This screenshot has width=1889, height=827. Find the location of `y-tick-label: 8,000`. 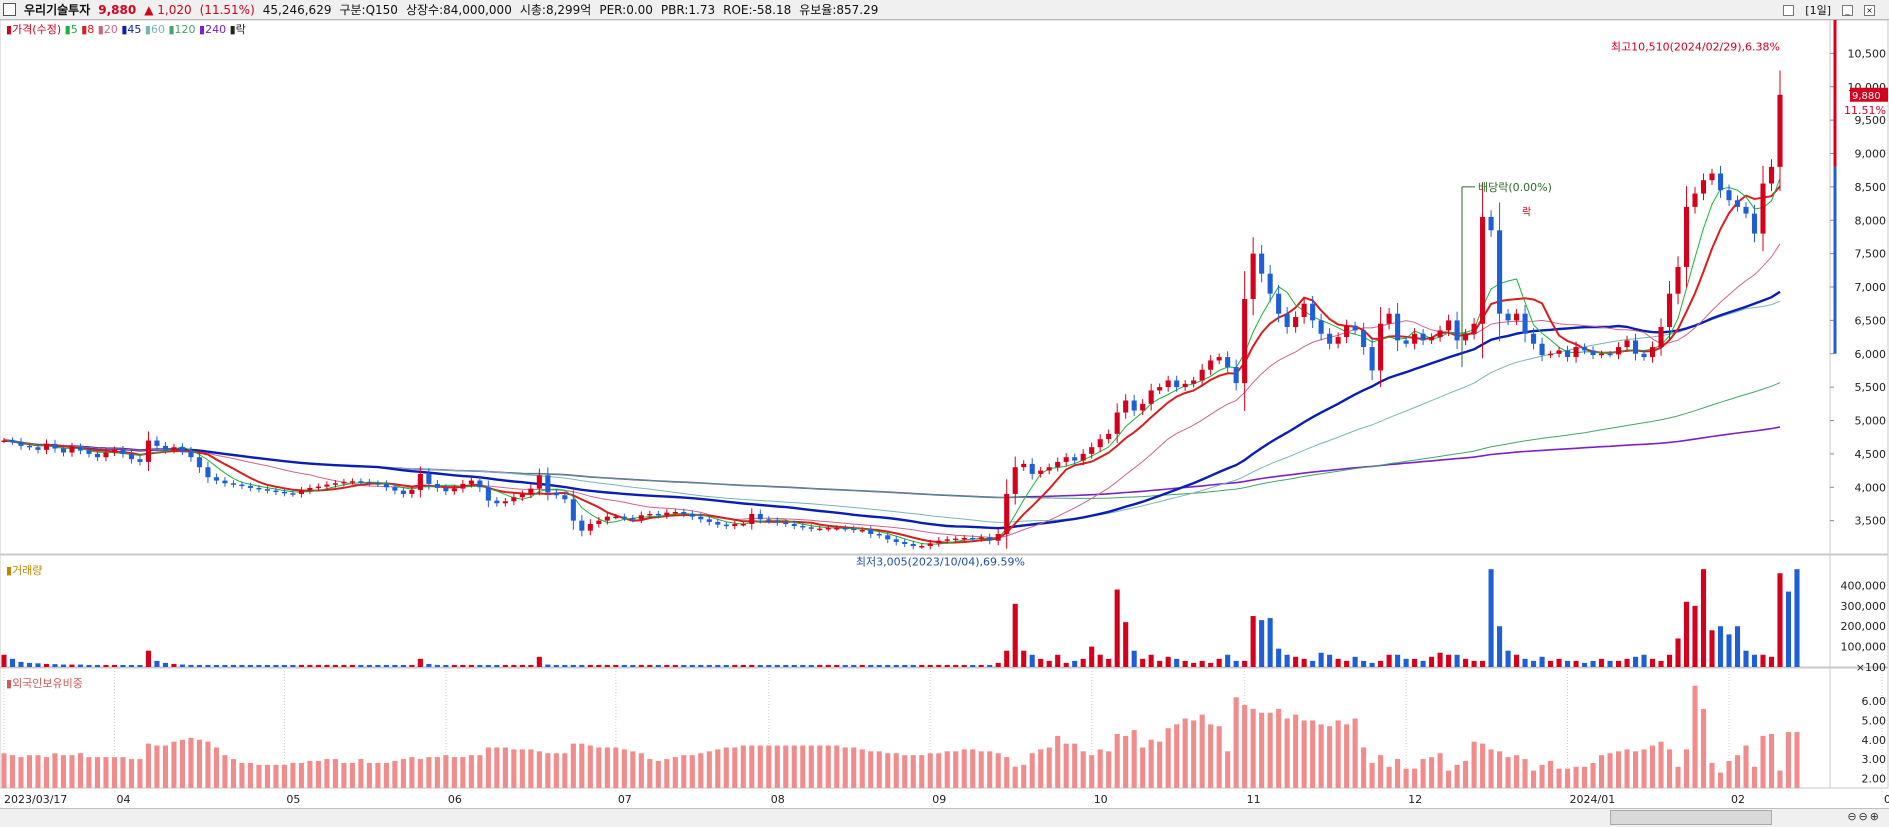

y-tick-label: 8,000 is located at coordinates (1871, 220).